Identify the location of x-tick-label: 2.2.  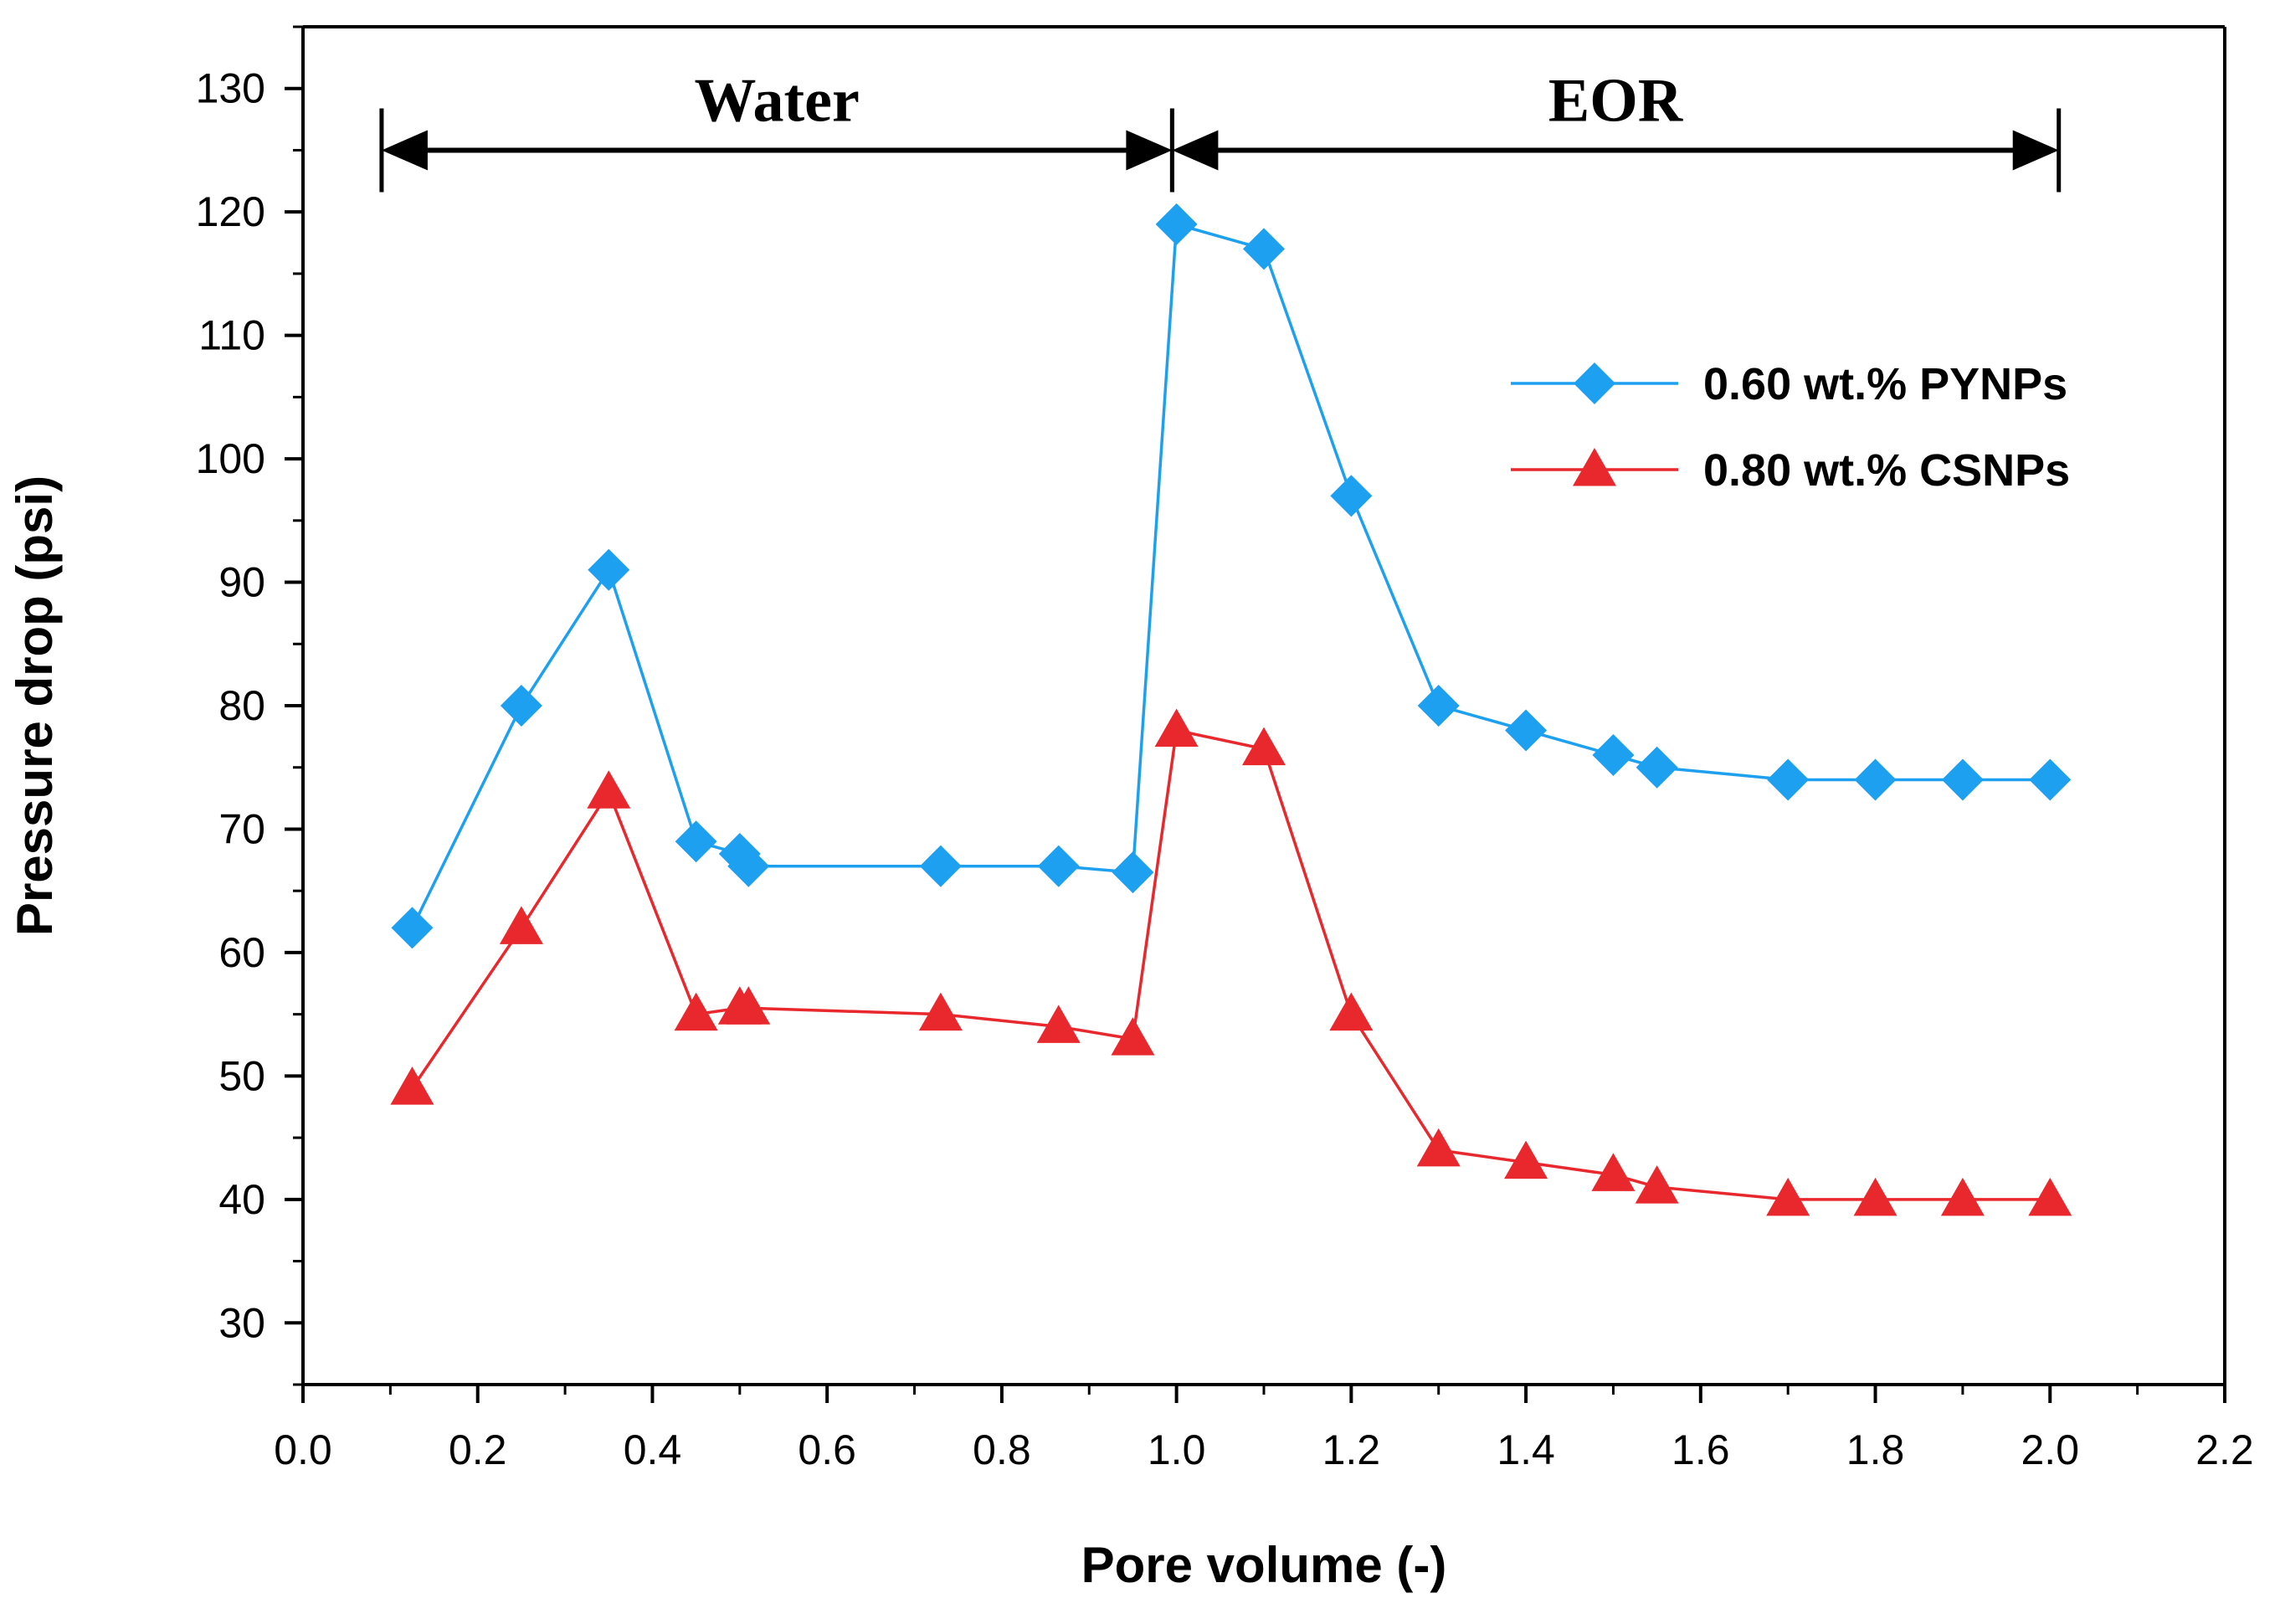
(2224, 1449).